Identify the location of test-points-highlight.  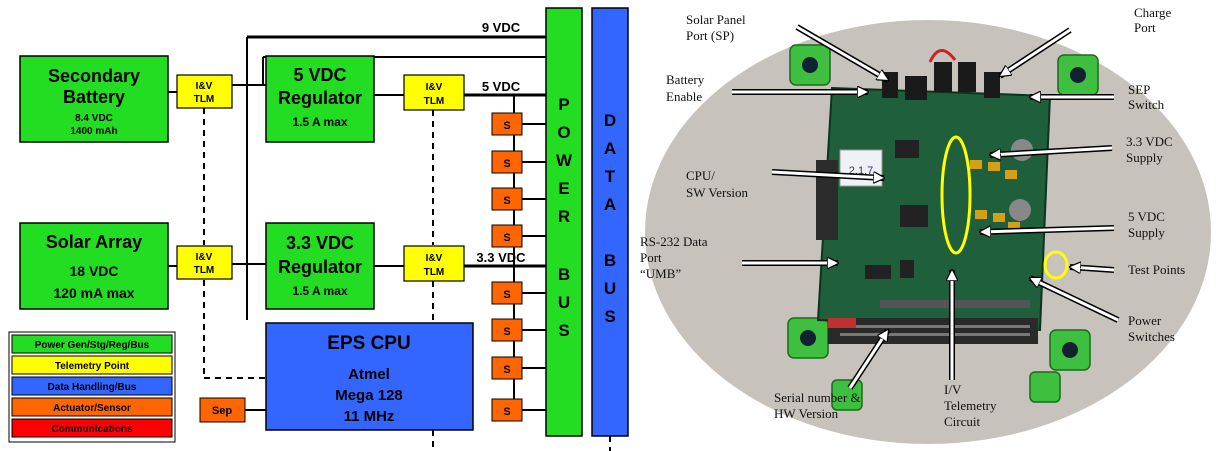
(1056, 265).